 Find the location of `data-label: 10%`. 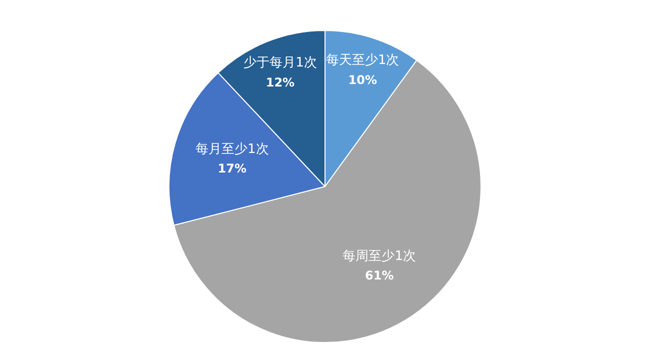

data-label: 10% is located at coordinates (362, 79).